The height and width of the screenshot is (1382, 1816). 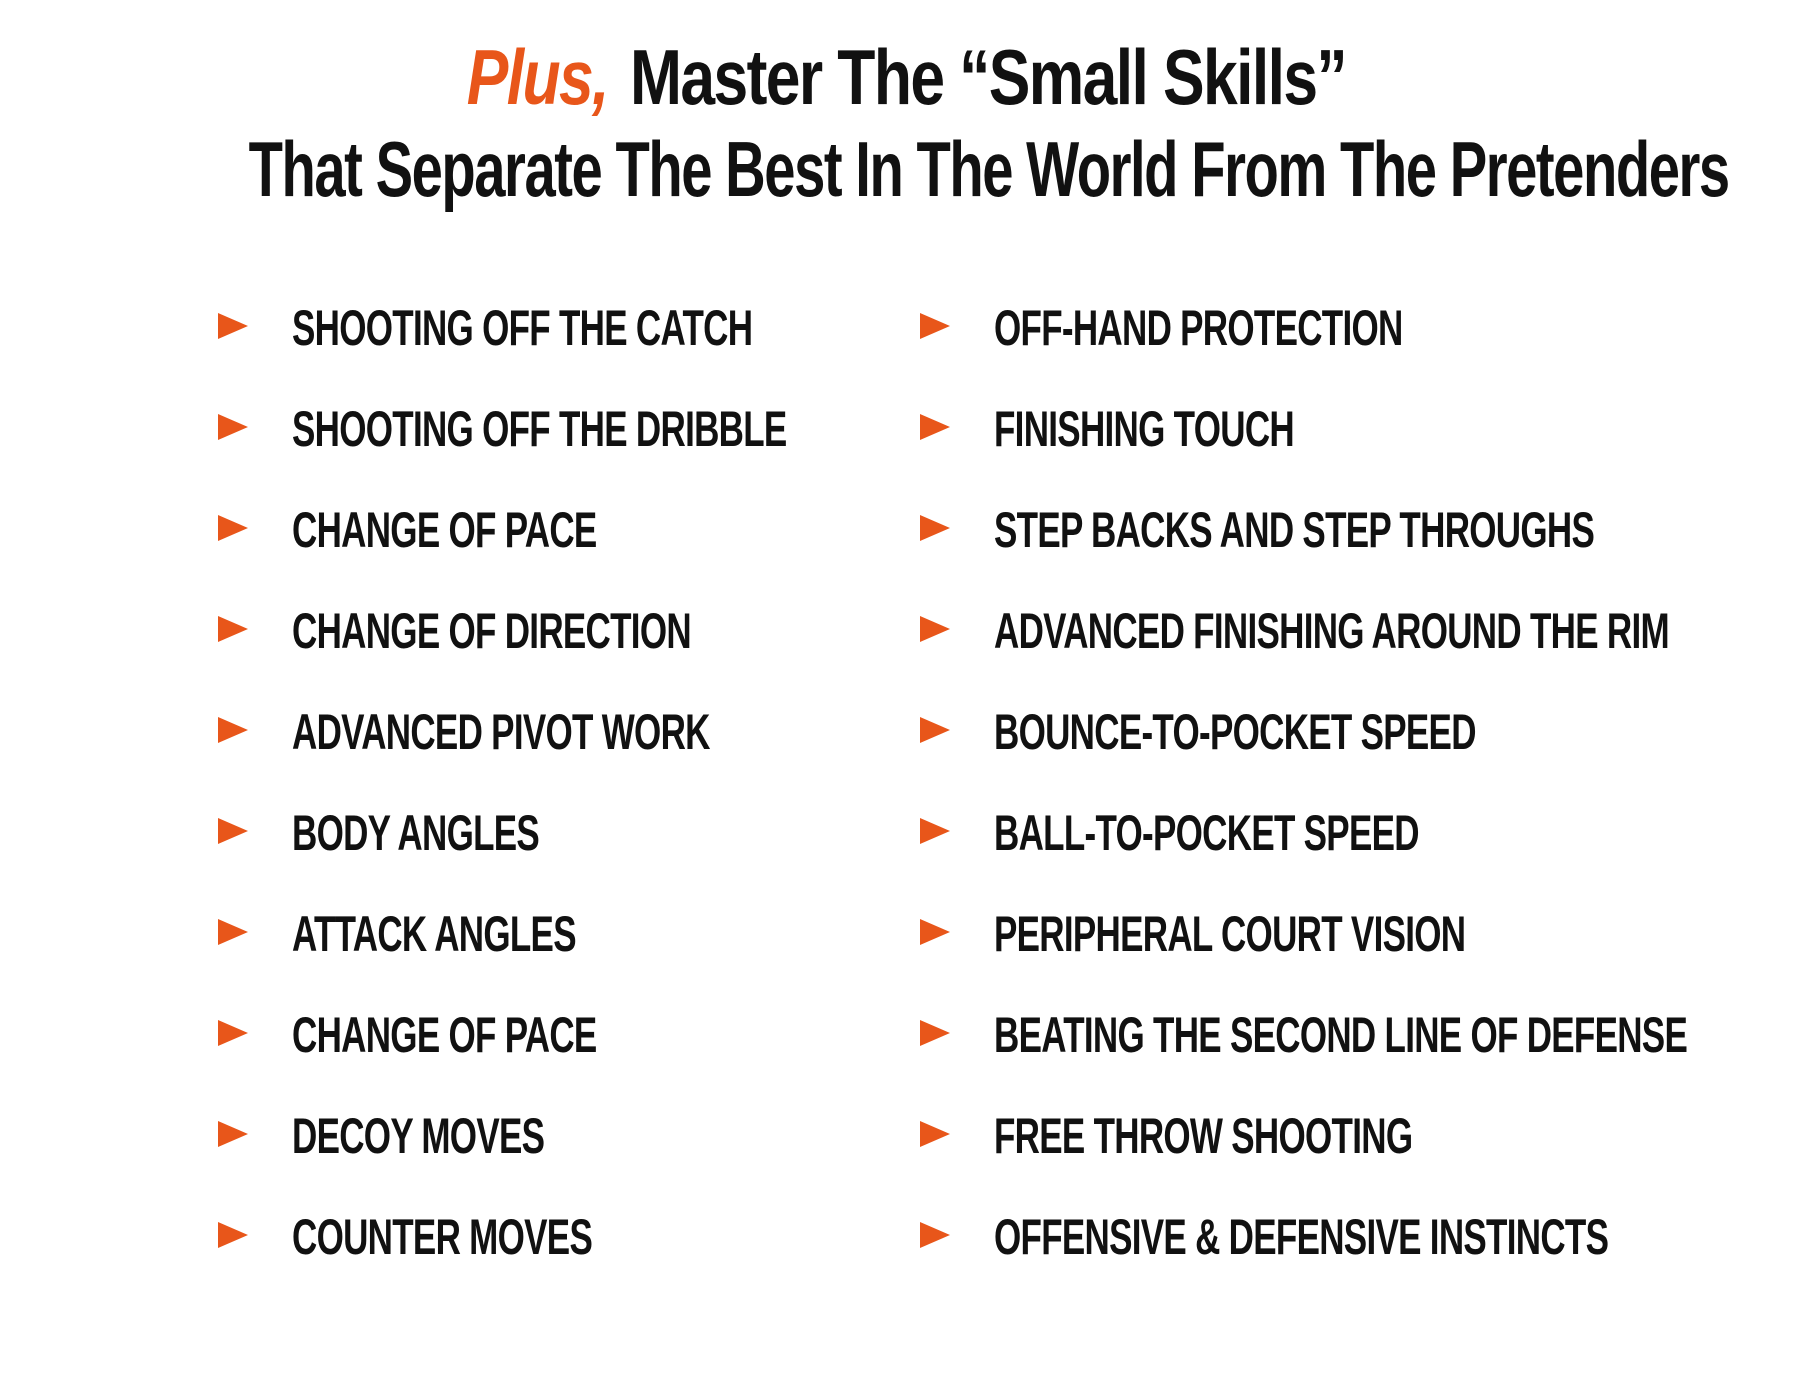 I want to click on skill-label: BALL-TO-POCKET SPEED, so click(x=1207, y=833).